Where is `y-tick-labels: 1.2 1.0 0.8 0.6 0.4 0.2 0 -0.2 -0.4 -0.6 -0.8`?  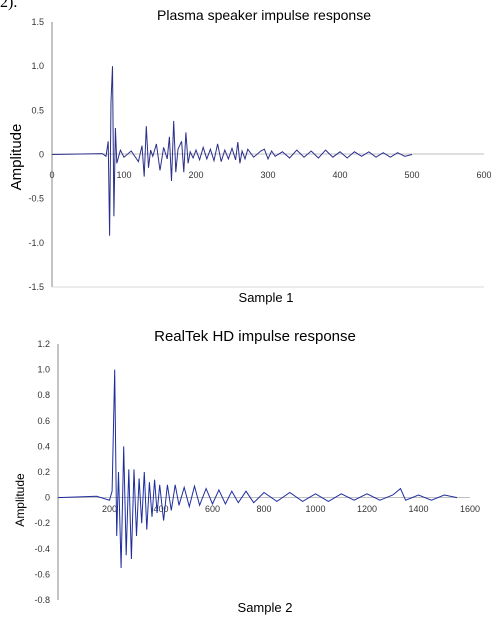 y-tick-labels: 1.2 1.0 0.8 0.6 0.4 0.2 0 -0.2 -0.4 -0.6 -0.8 is located at coordinates (42, 472).